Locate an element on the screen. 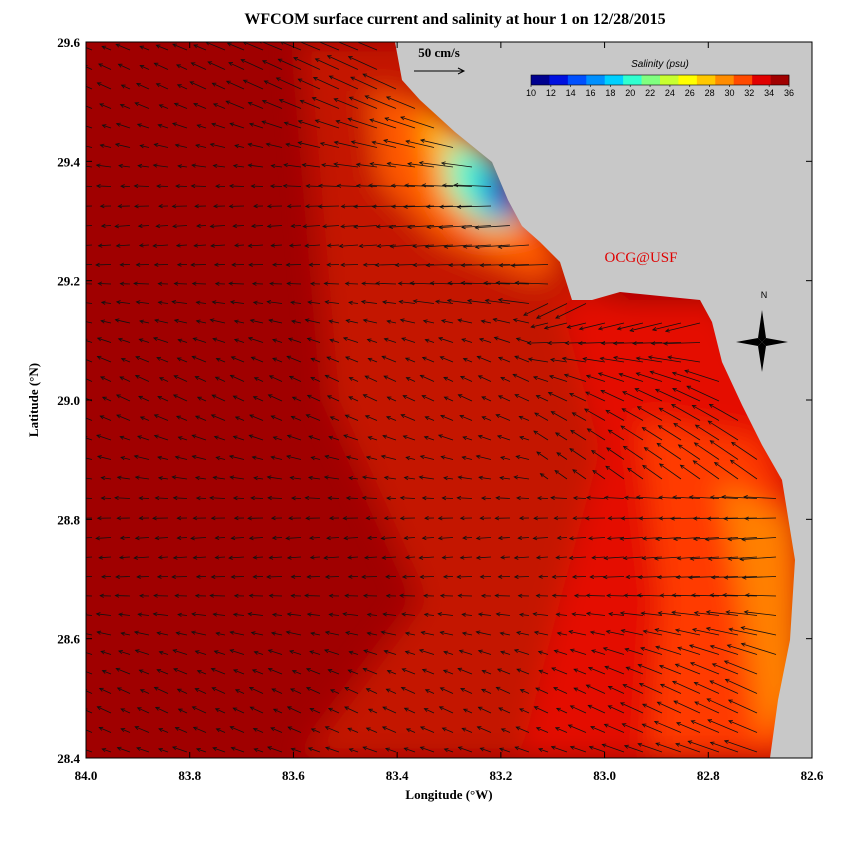 This screenshot has width=857, height=847. colorbar-tick-label: 14 is located at coordinates (571, 93).